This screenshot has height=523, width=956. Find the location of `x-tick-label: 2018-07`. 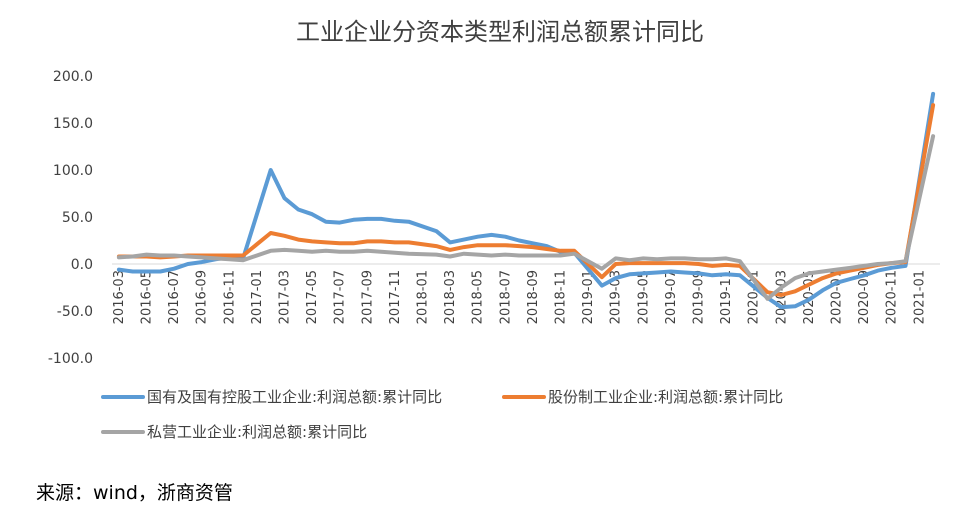

x-tick-label: 2018-07 is located at coordinates (505, 297).